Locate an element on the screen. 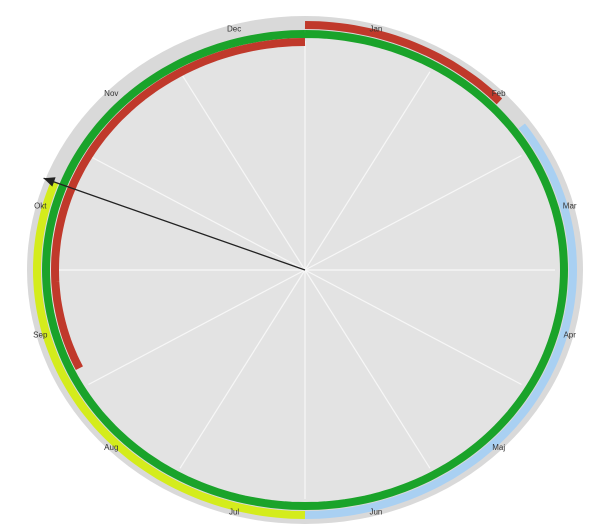  spoke-mar is located at coordinates (413, 212).